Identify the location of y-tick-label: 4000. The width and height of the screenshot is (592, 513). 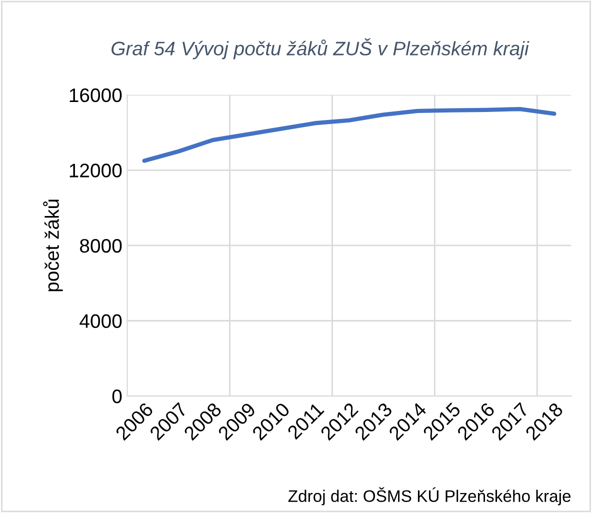
(101, 321).